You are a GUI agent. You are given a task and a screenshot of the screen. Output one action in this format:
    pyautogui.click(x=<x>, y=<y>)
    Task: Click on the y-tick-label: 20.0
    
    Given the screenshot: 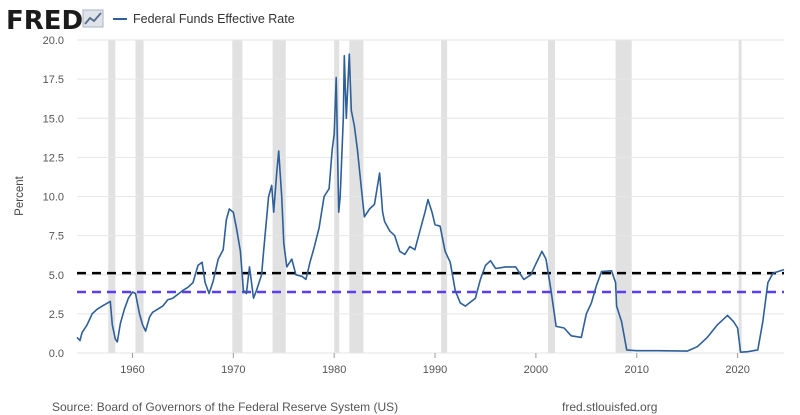 What is the action you would take?
    pyautogui.click(x=53, y=41)
    